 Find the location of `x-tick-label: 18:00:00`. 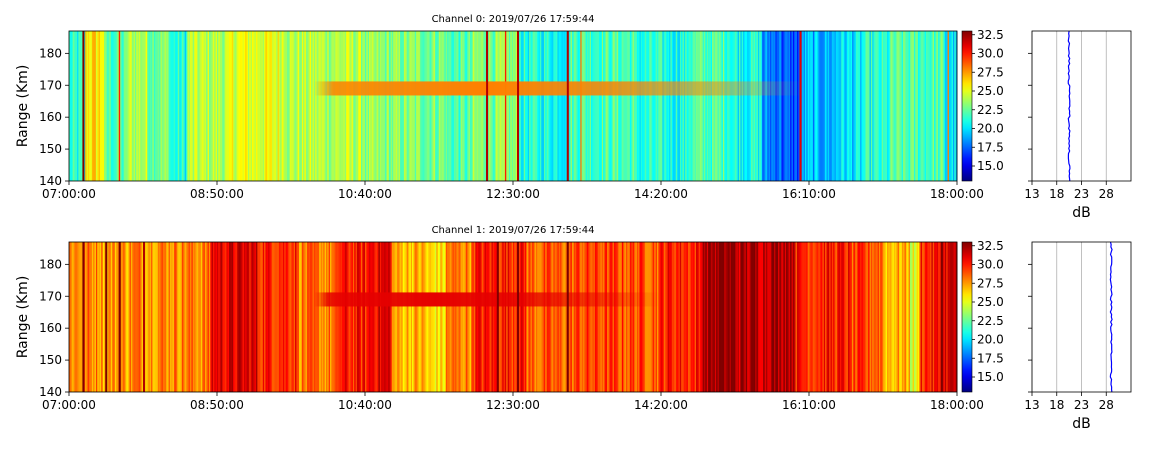

x-tick-label: 18:00:00 is located at coordinates (957, 405).